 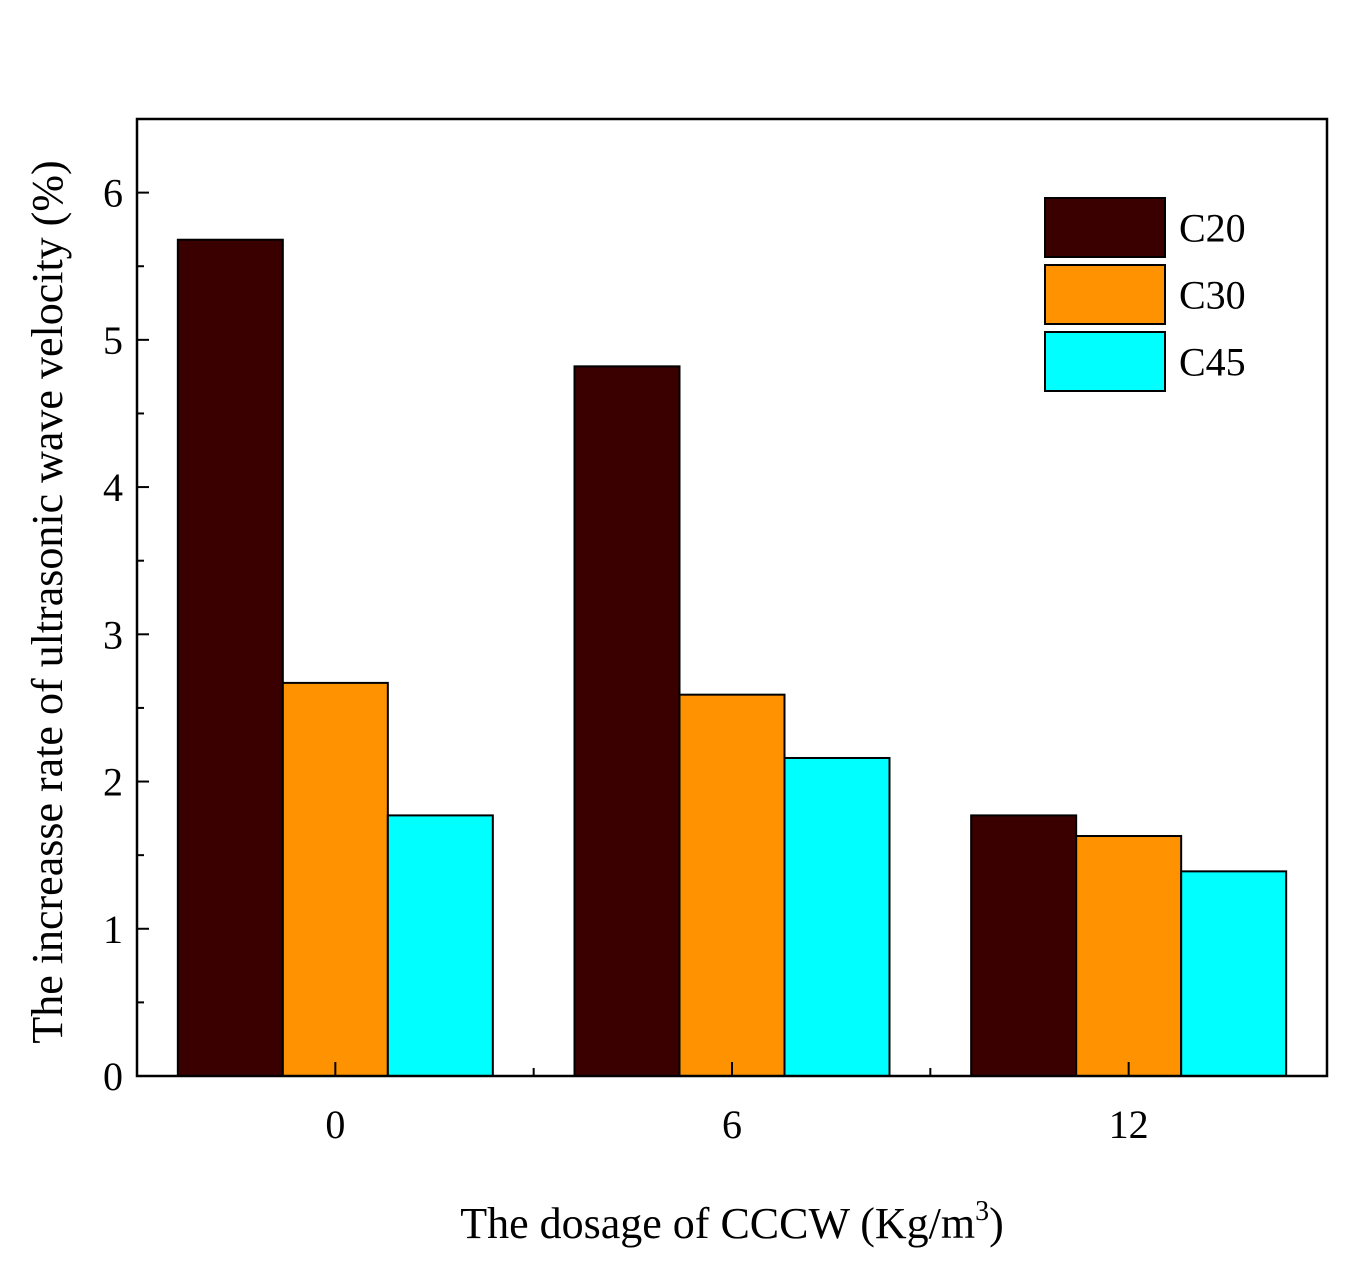 What do you see at coordinates (113, 782) in the screenshot?
I see `y-tick-label: 2` at bounding box center [113, 782].